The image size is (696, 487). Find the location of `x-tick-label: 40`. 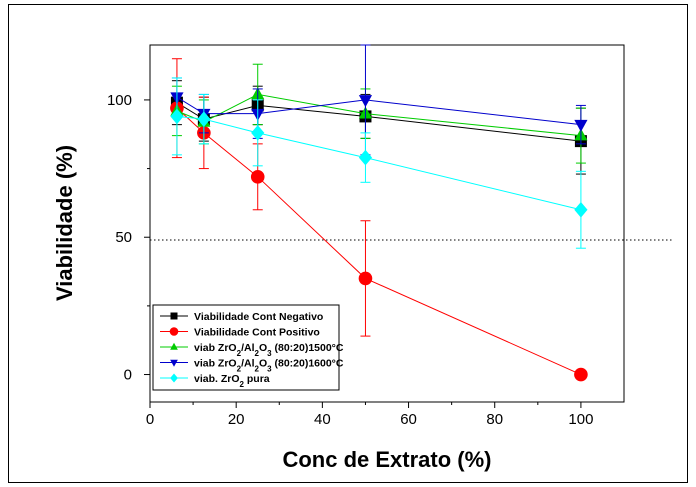

x-tick-label: 40 is located at coordinates (322, 419).